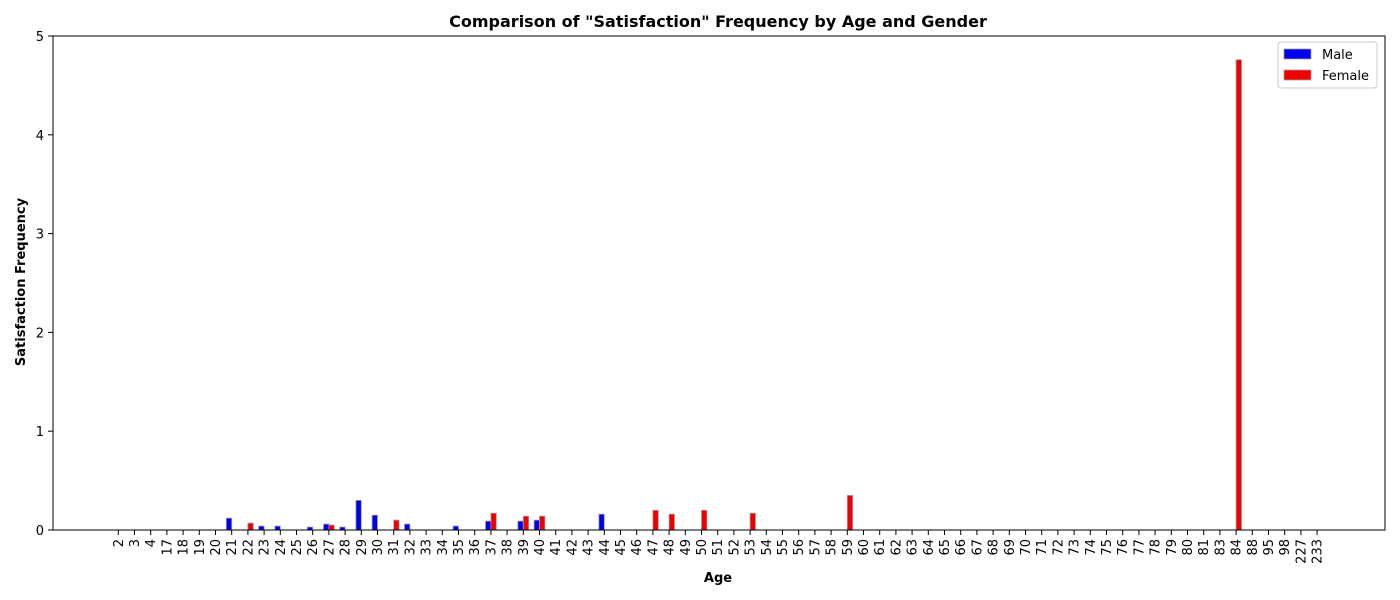 The width and height of the screenshot is (1400, 600). What do you see at coordinates (475, 547) in the screenshot?
I see `x-tick-label: 36` at bounding box center [475, 547].